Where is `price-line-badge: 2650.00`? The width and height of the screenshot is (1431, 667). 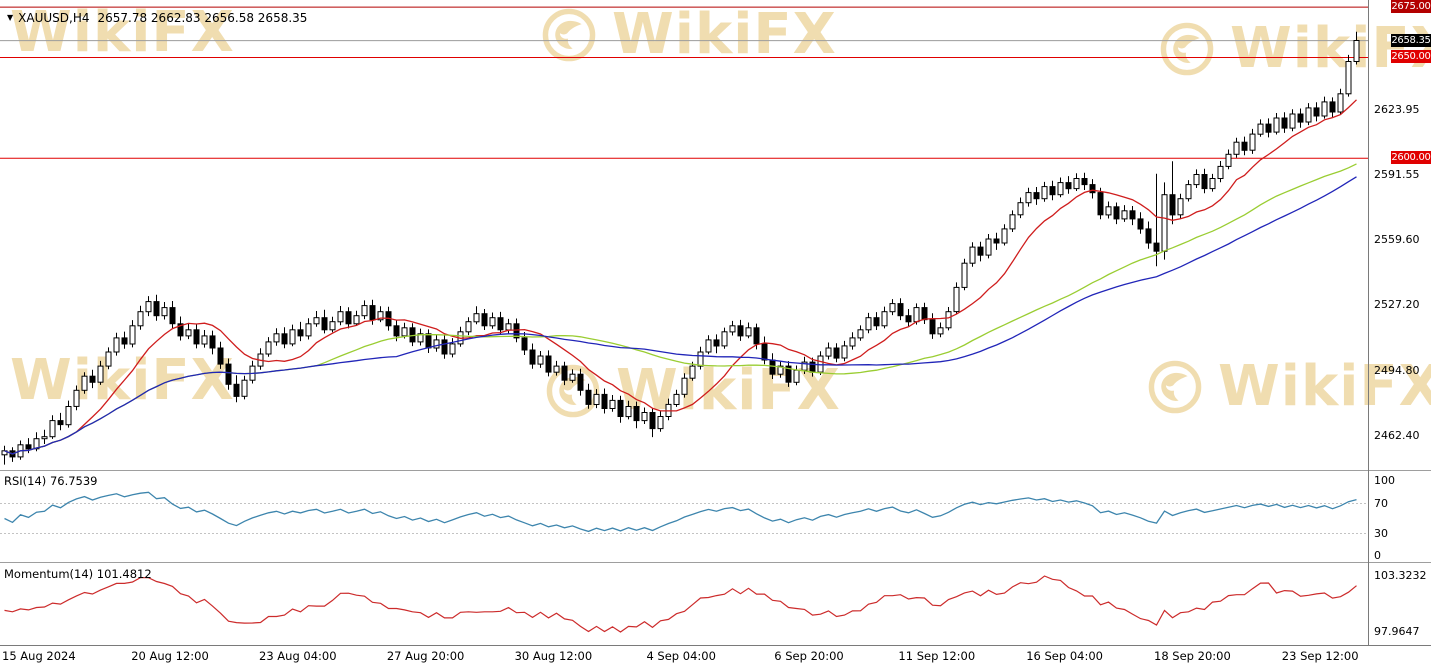 price-line-badge: 2650.00 is located at coordinates (1411, 57).